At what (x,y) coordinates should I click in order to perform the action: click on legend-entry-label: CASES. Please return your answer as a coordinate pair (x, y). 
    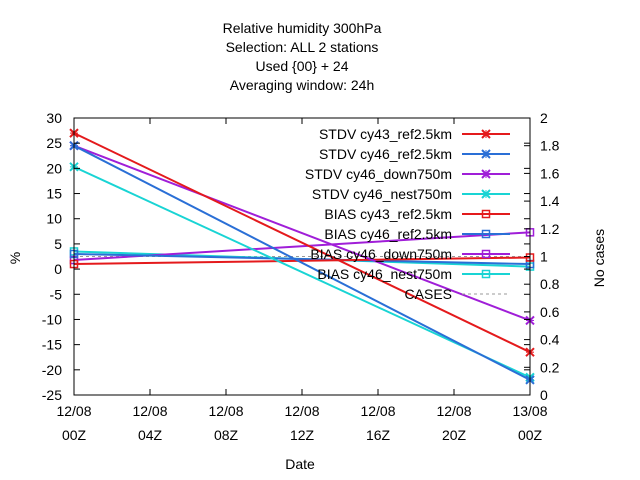
    Looking at the image, I should click on (428, 294).